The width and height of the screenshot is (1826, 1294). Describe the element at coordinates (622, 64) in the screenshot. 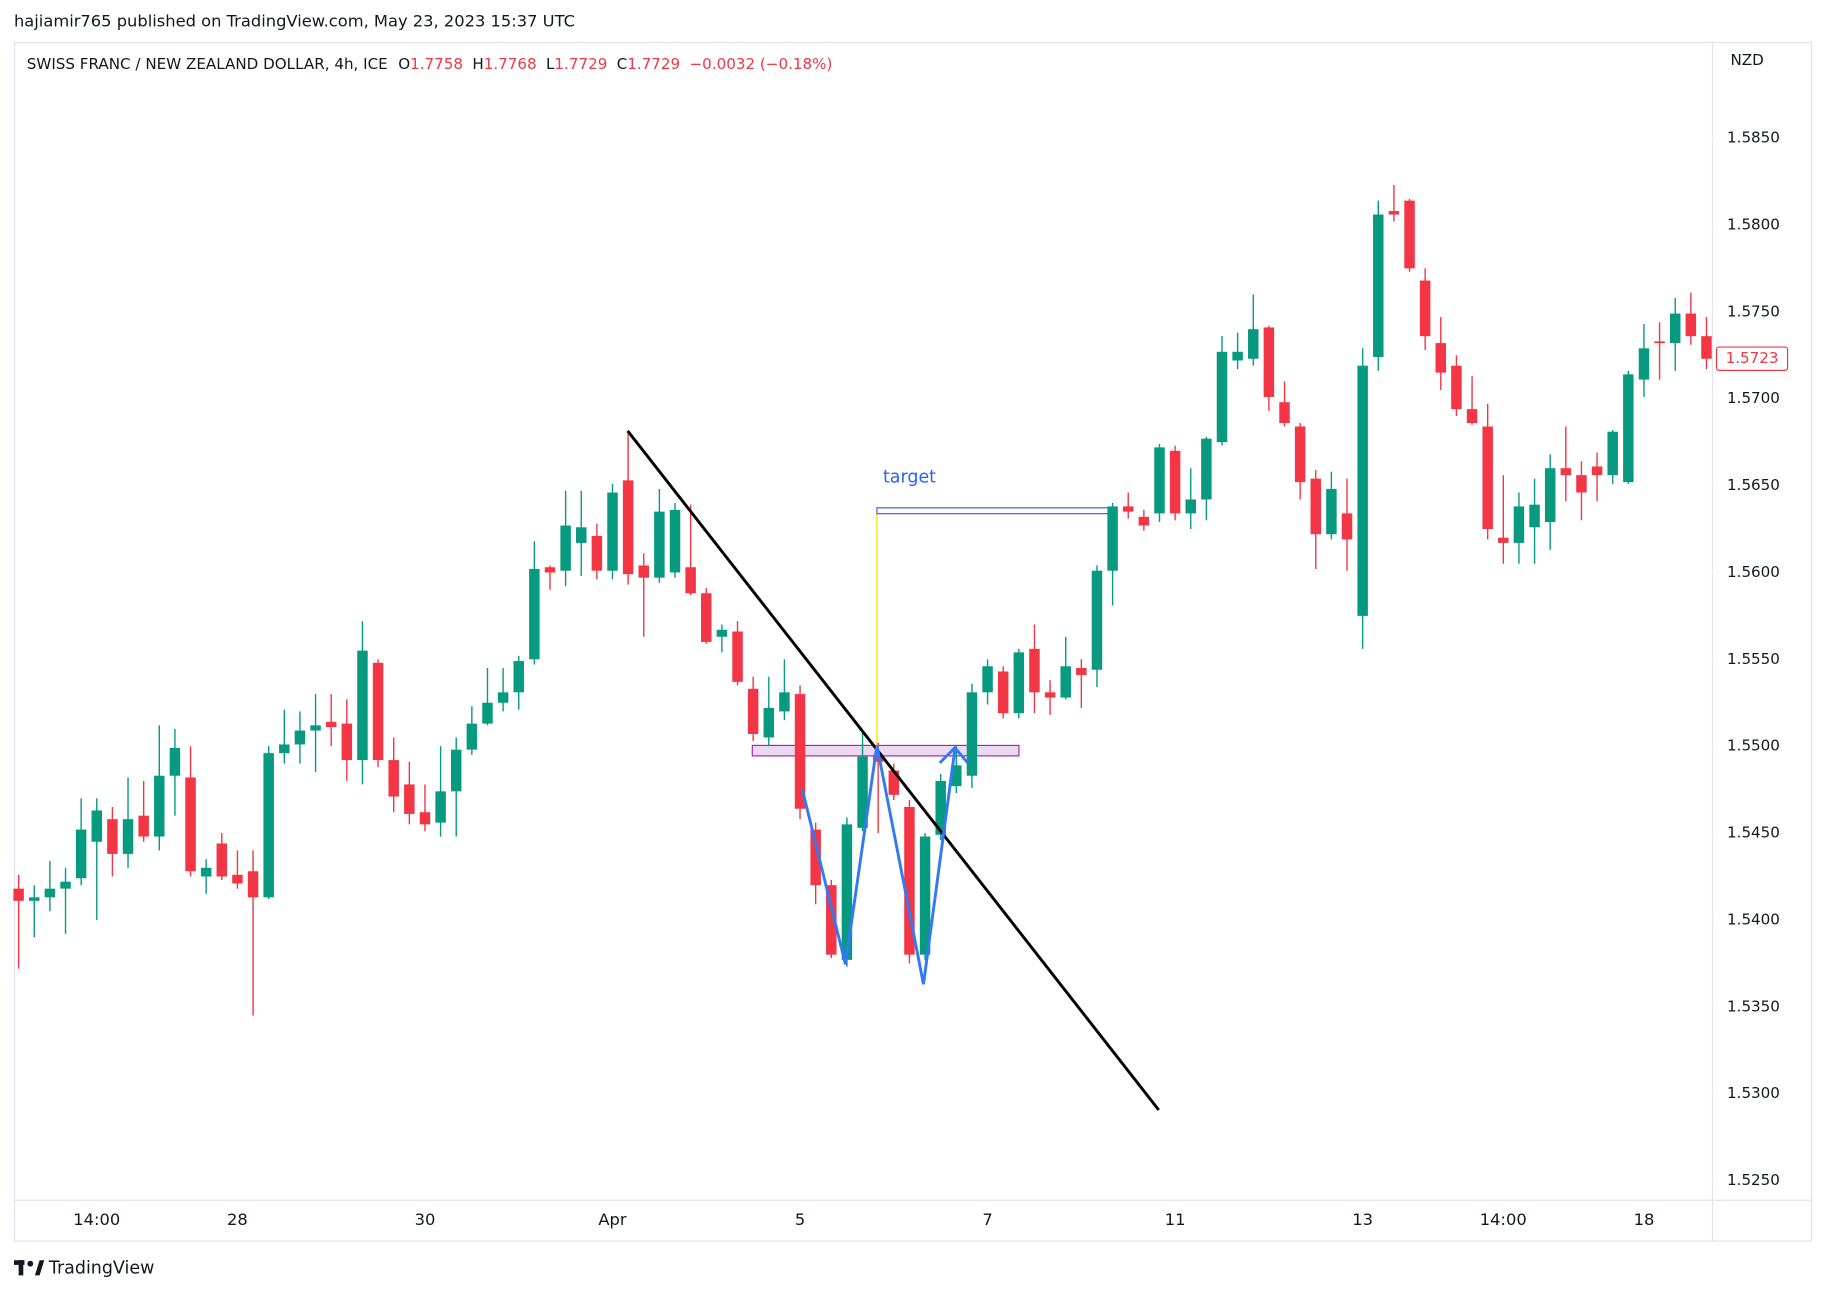

I see `legend-label: C` at that location.